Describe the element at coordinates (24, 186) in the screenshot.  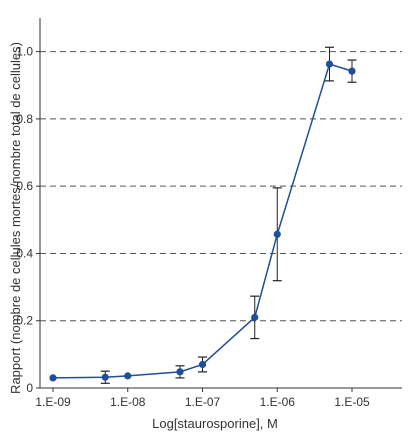
I see `y-tick-label: 0.6` at that location.